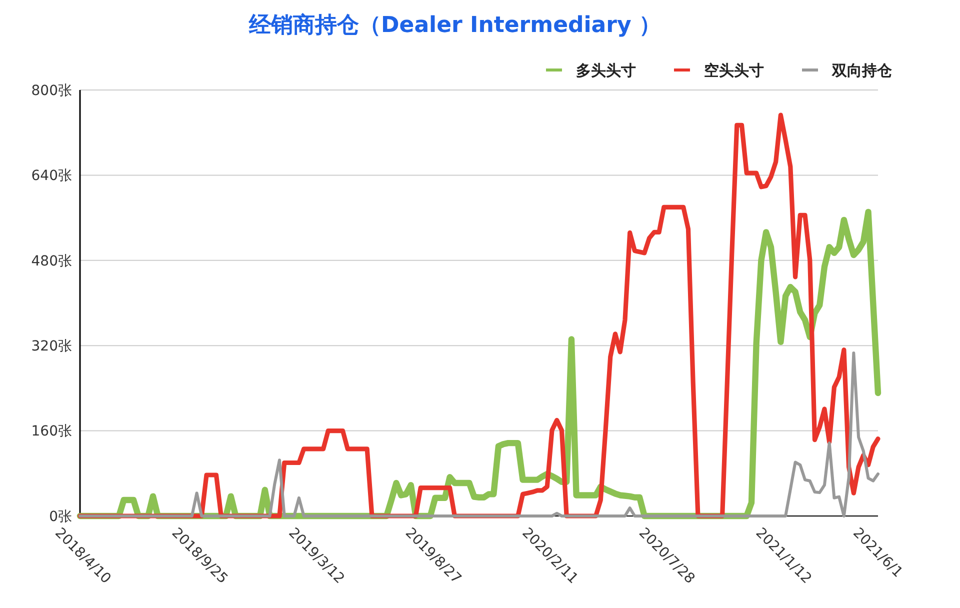 The image size is (960, 608). What do you see at coordinates (51, 261) in the screenshot?
I see `y-tick-label: 480张` at bounding box center [51, 261].